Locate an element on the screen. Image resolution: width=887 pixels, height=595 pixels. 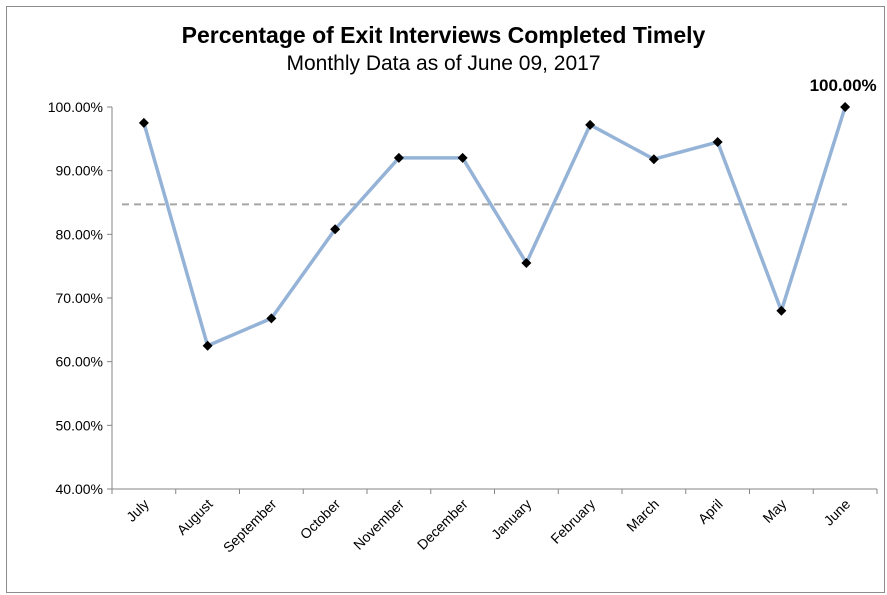
y-tick-label: 60.00% is located at coordinates (79, 362).